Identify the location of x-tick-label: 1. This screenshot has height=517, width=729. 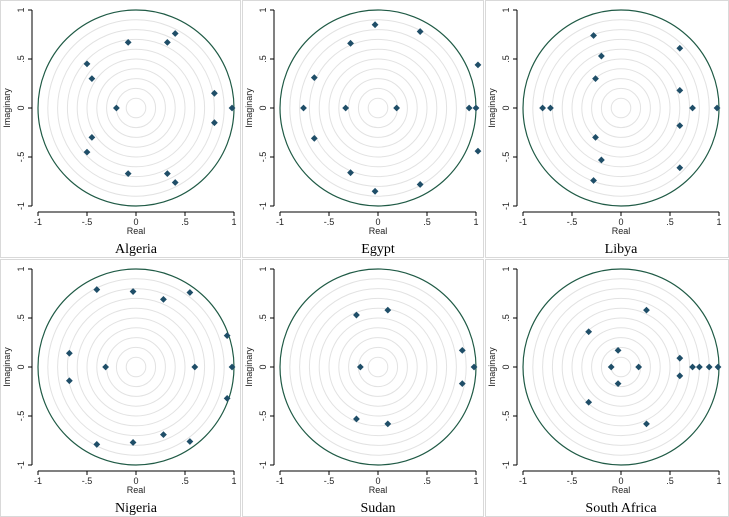
(475, 481).